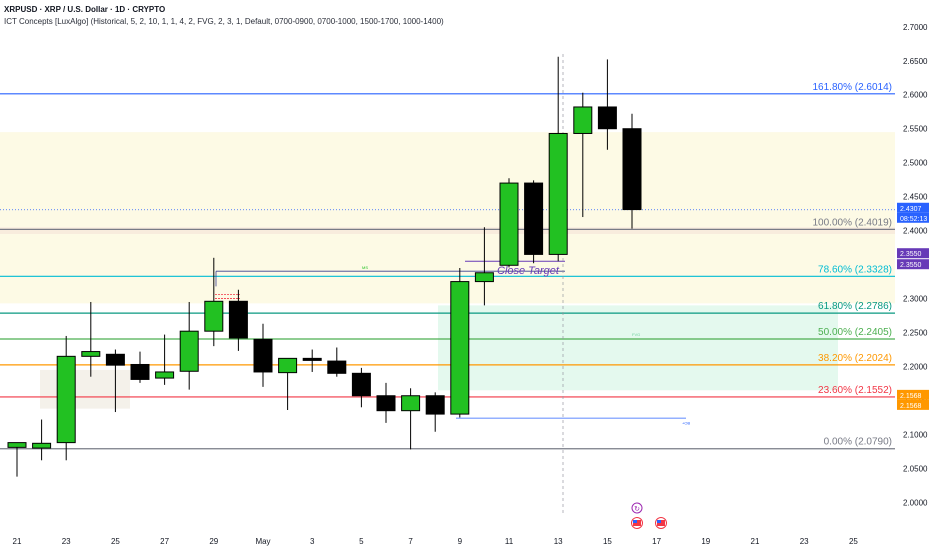  What do you see at coordinates (66, 541) in the screenshot?
I see `x-tick-1: 23` at bounding box center [66, 541].